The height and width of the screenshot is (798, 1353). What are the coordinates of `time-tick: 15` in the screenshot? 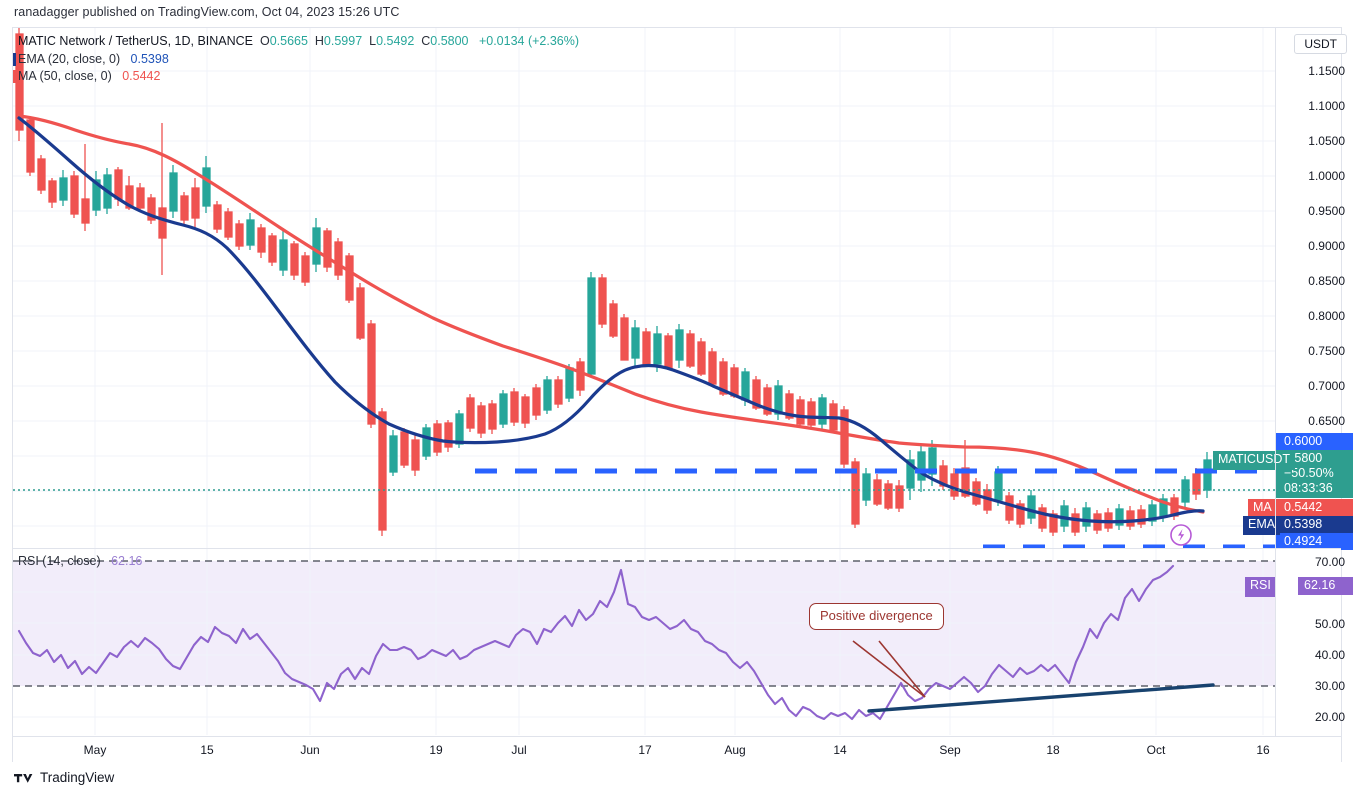 It's located at (207, 750).